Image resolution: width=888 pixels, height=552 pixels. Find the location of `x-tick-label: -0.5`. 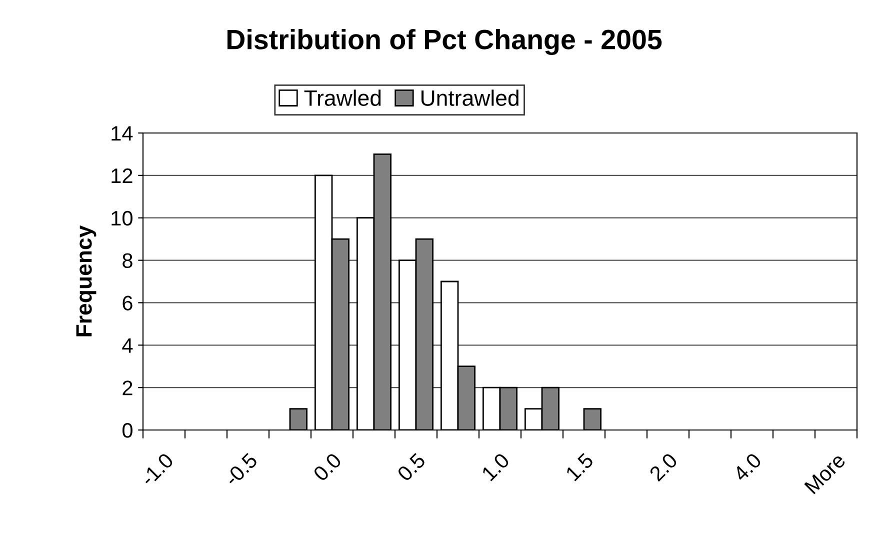

x-tick-label: -0.5 is located at coordinates (241, 469).